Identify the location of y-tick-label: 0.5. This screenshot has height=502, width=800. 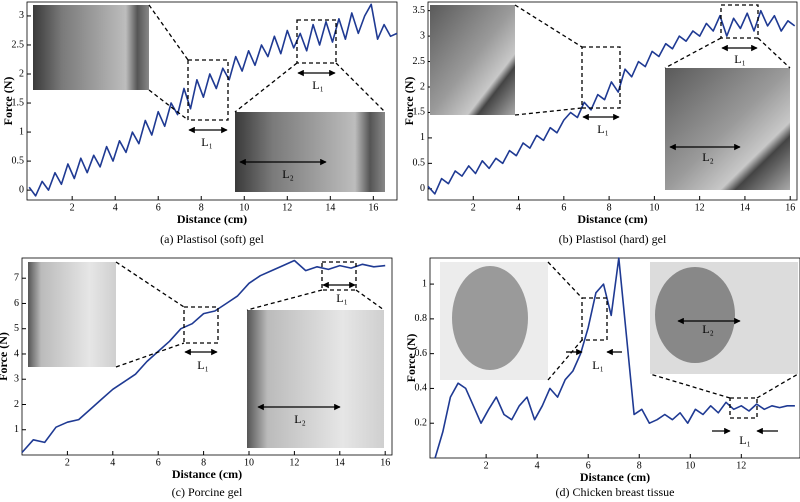
(419, 163).